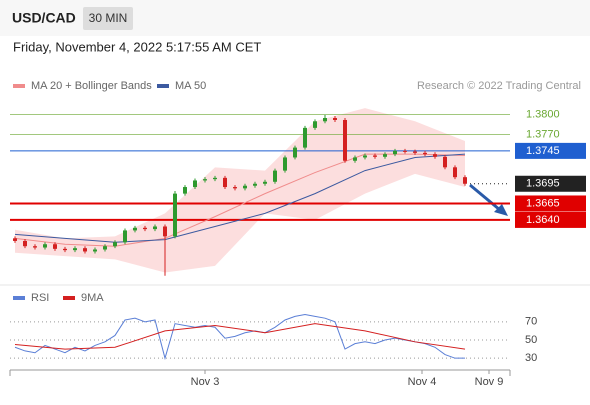 This screenshot has height=405, width=590. Describe the element at coordinates (40, 298) in the screenshot. I see `legend-label: RSI` at that location.